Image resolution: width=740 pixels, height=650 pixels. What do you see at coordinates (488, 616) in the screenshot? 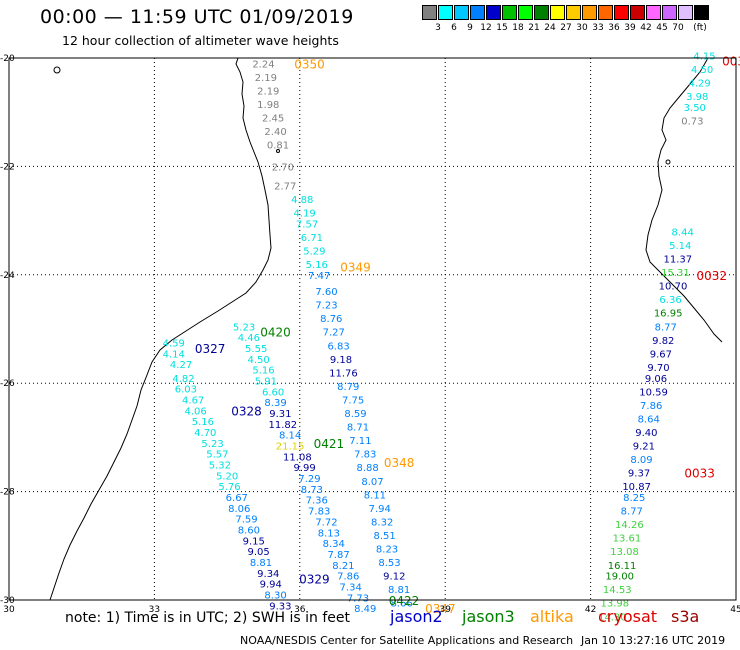
I see `satellite-jason3: jason3` at bounding box center [488, 616].